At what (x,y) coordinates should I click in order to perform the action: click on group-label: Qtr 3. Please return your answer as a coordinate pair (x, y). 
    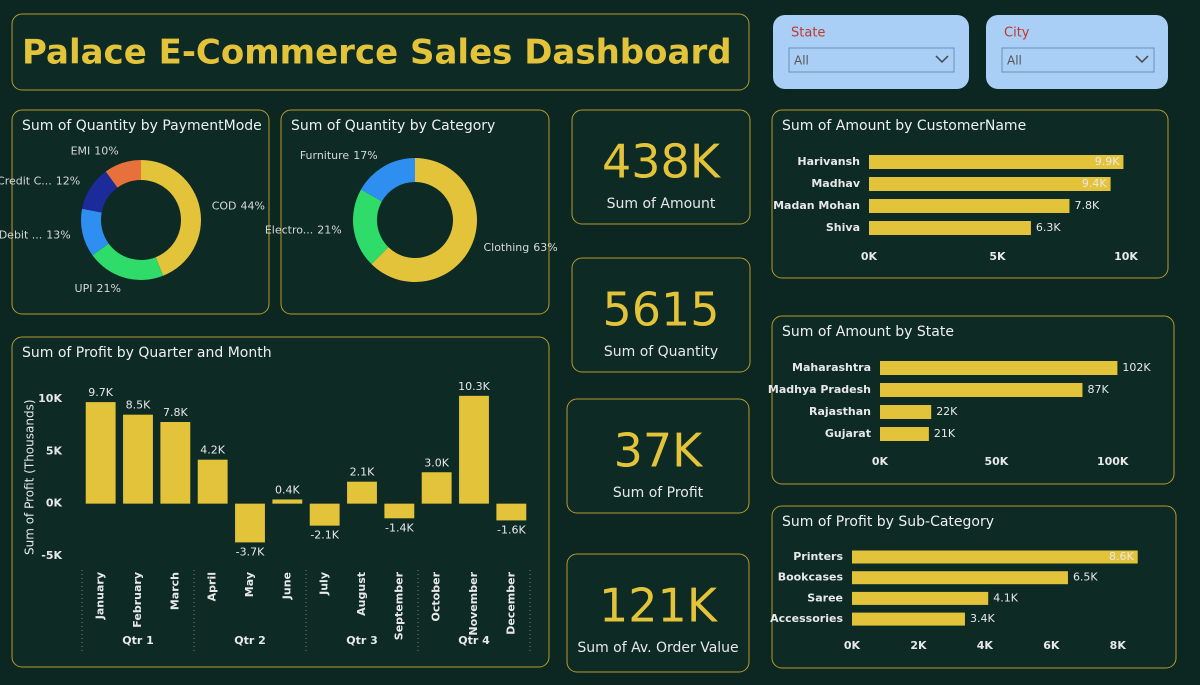
    Looking at the image, I should click on (362, 640).